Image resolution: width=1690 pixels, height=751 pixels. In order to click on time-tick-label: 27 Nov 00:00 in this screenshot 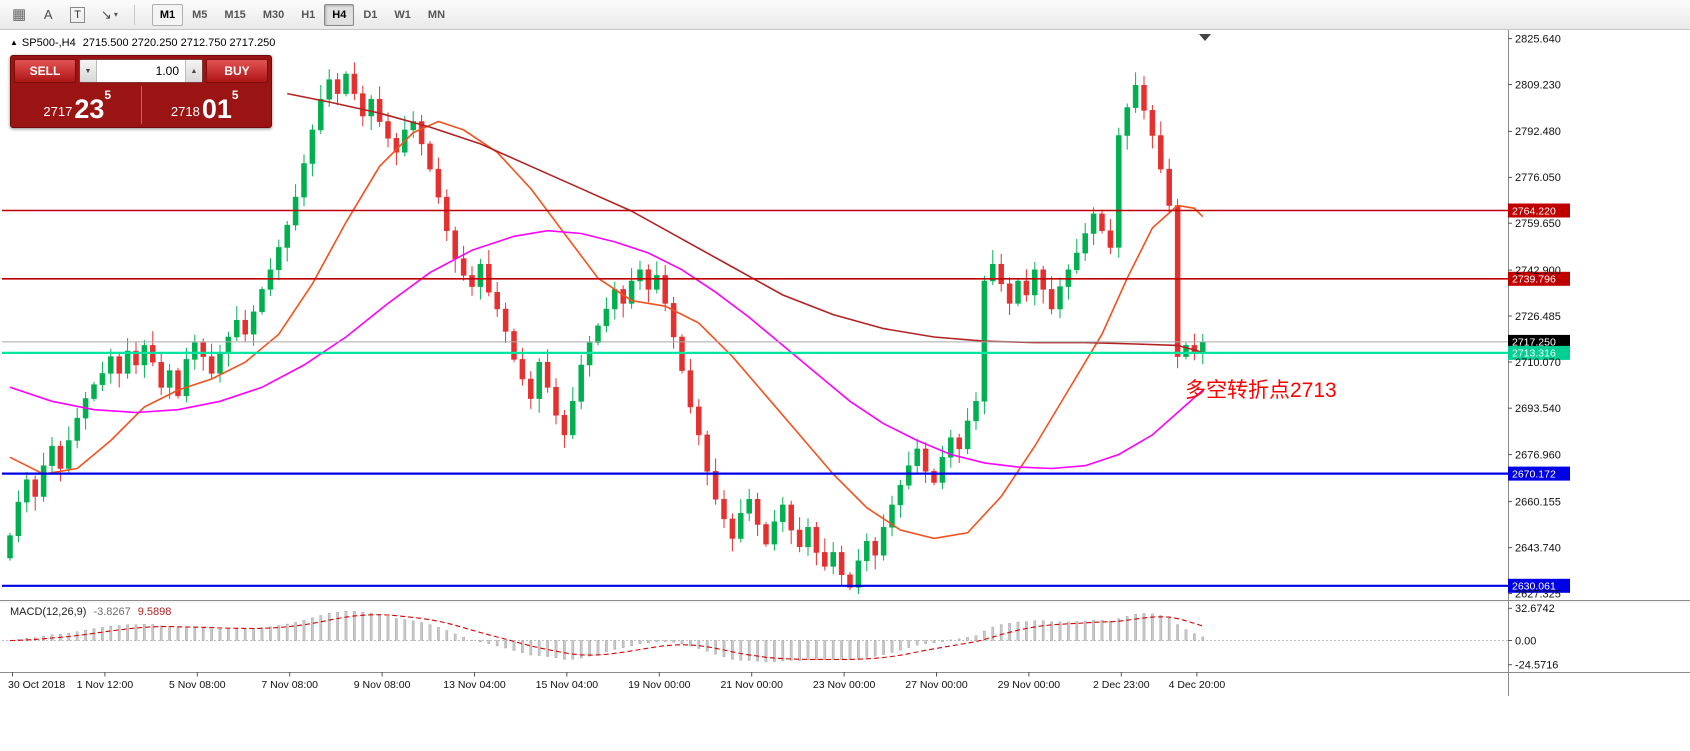, I will do `click(936, 685)`.